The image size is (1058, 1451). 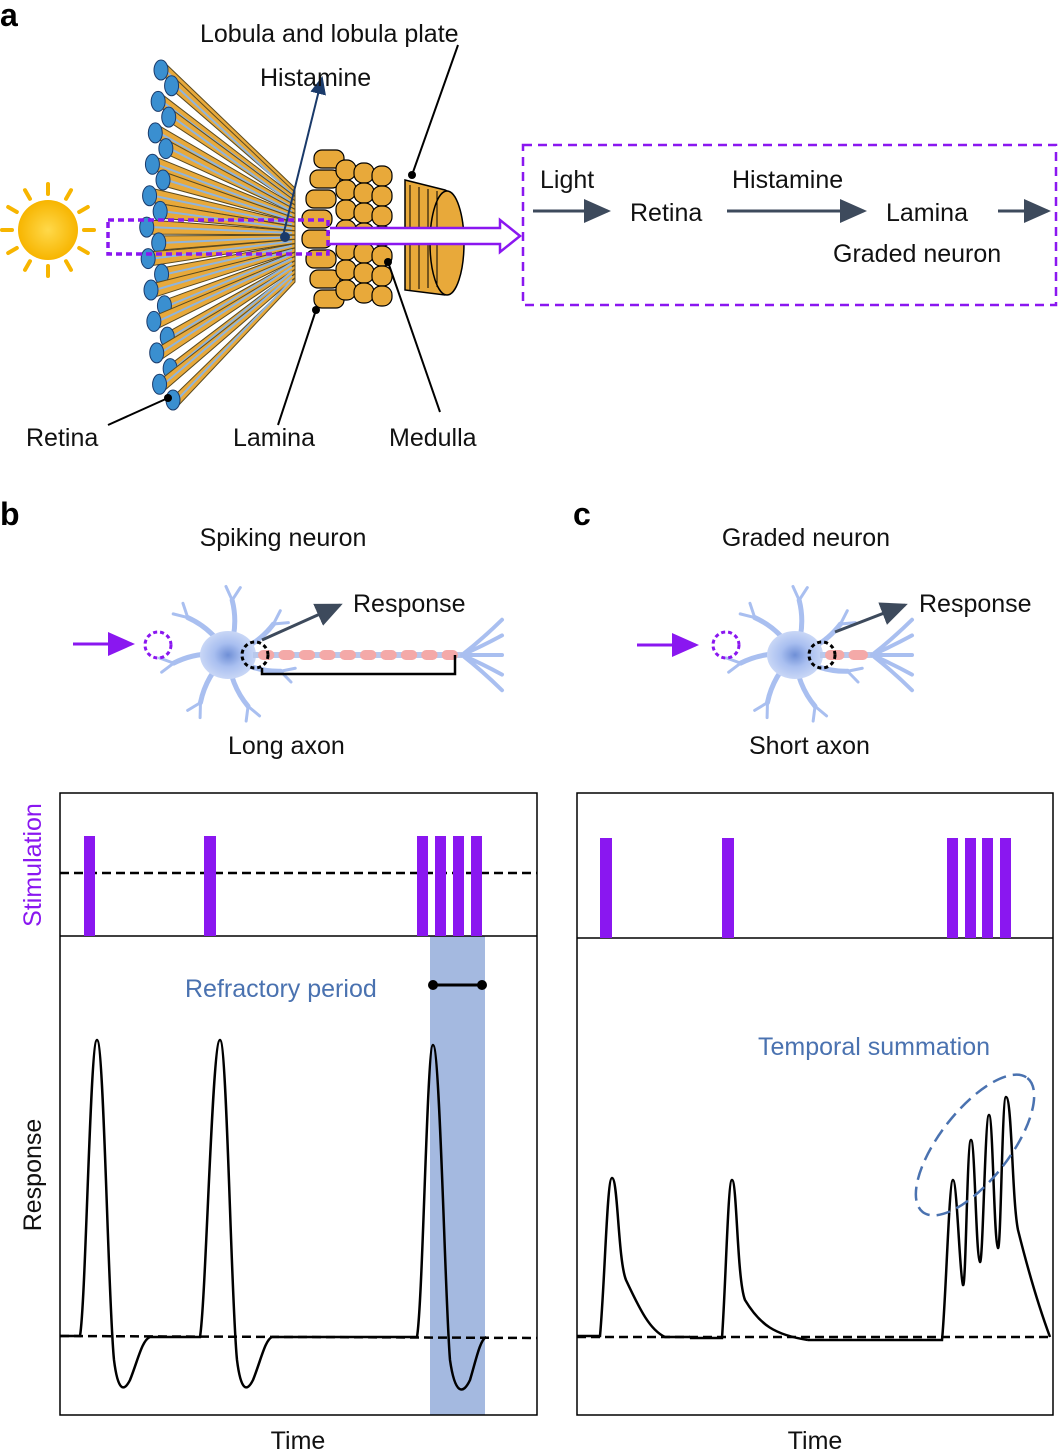 What do you see at coordinates (457, 1175) in the screenshot?
I see `refractory-shade` at bounding box center [457, 1175].